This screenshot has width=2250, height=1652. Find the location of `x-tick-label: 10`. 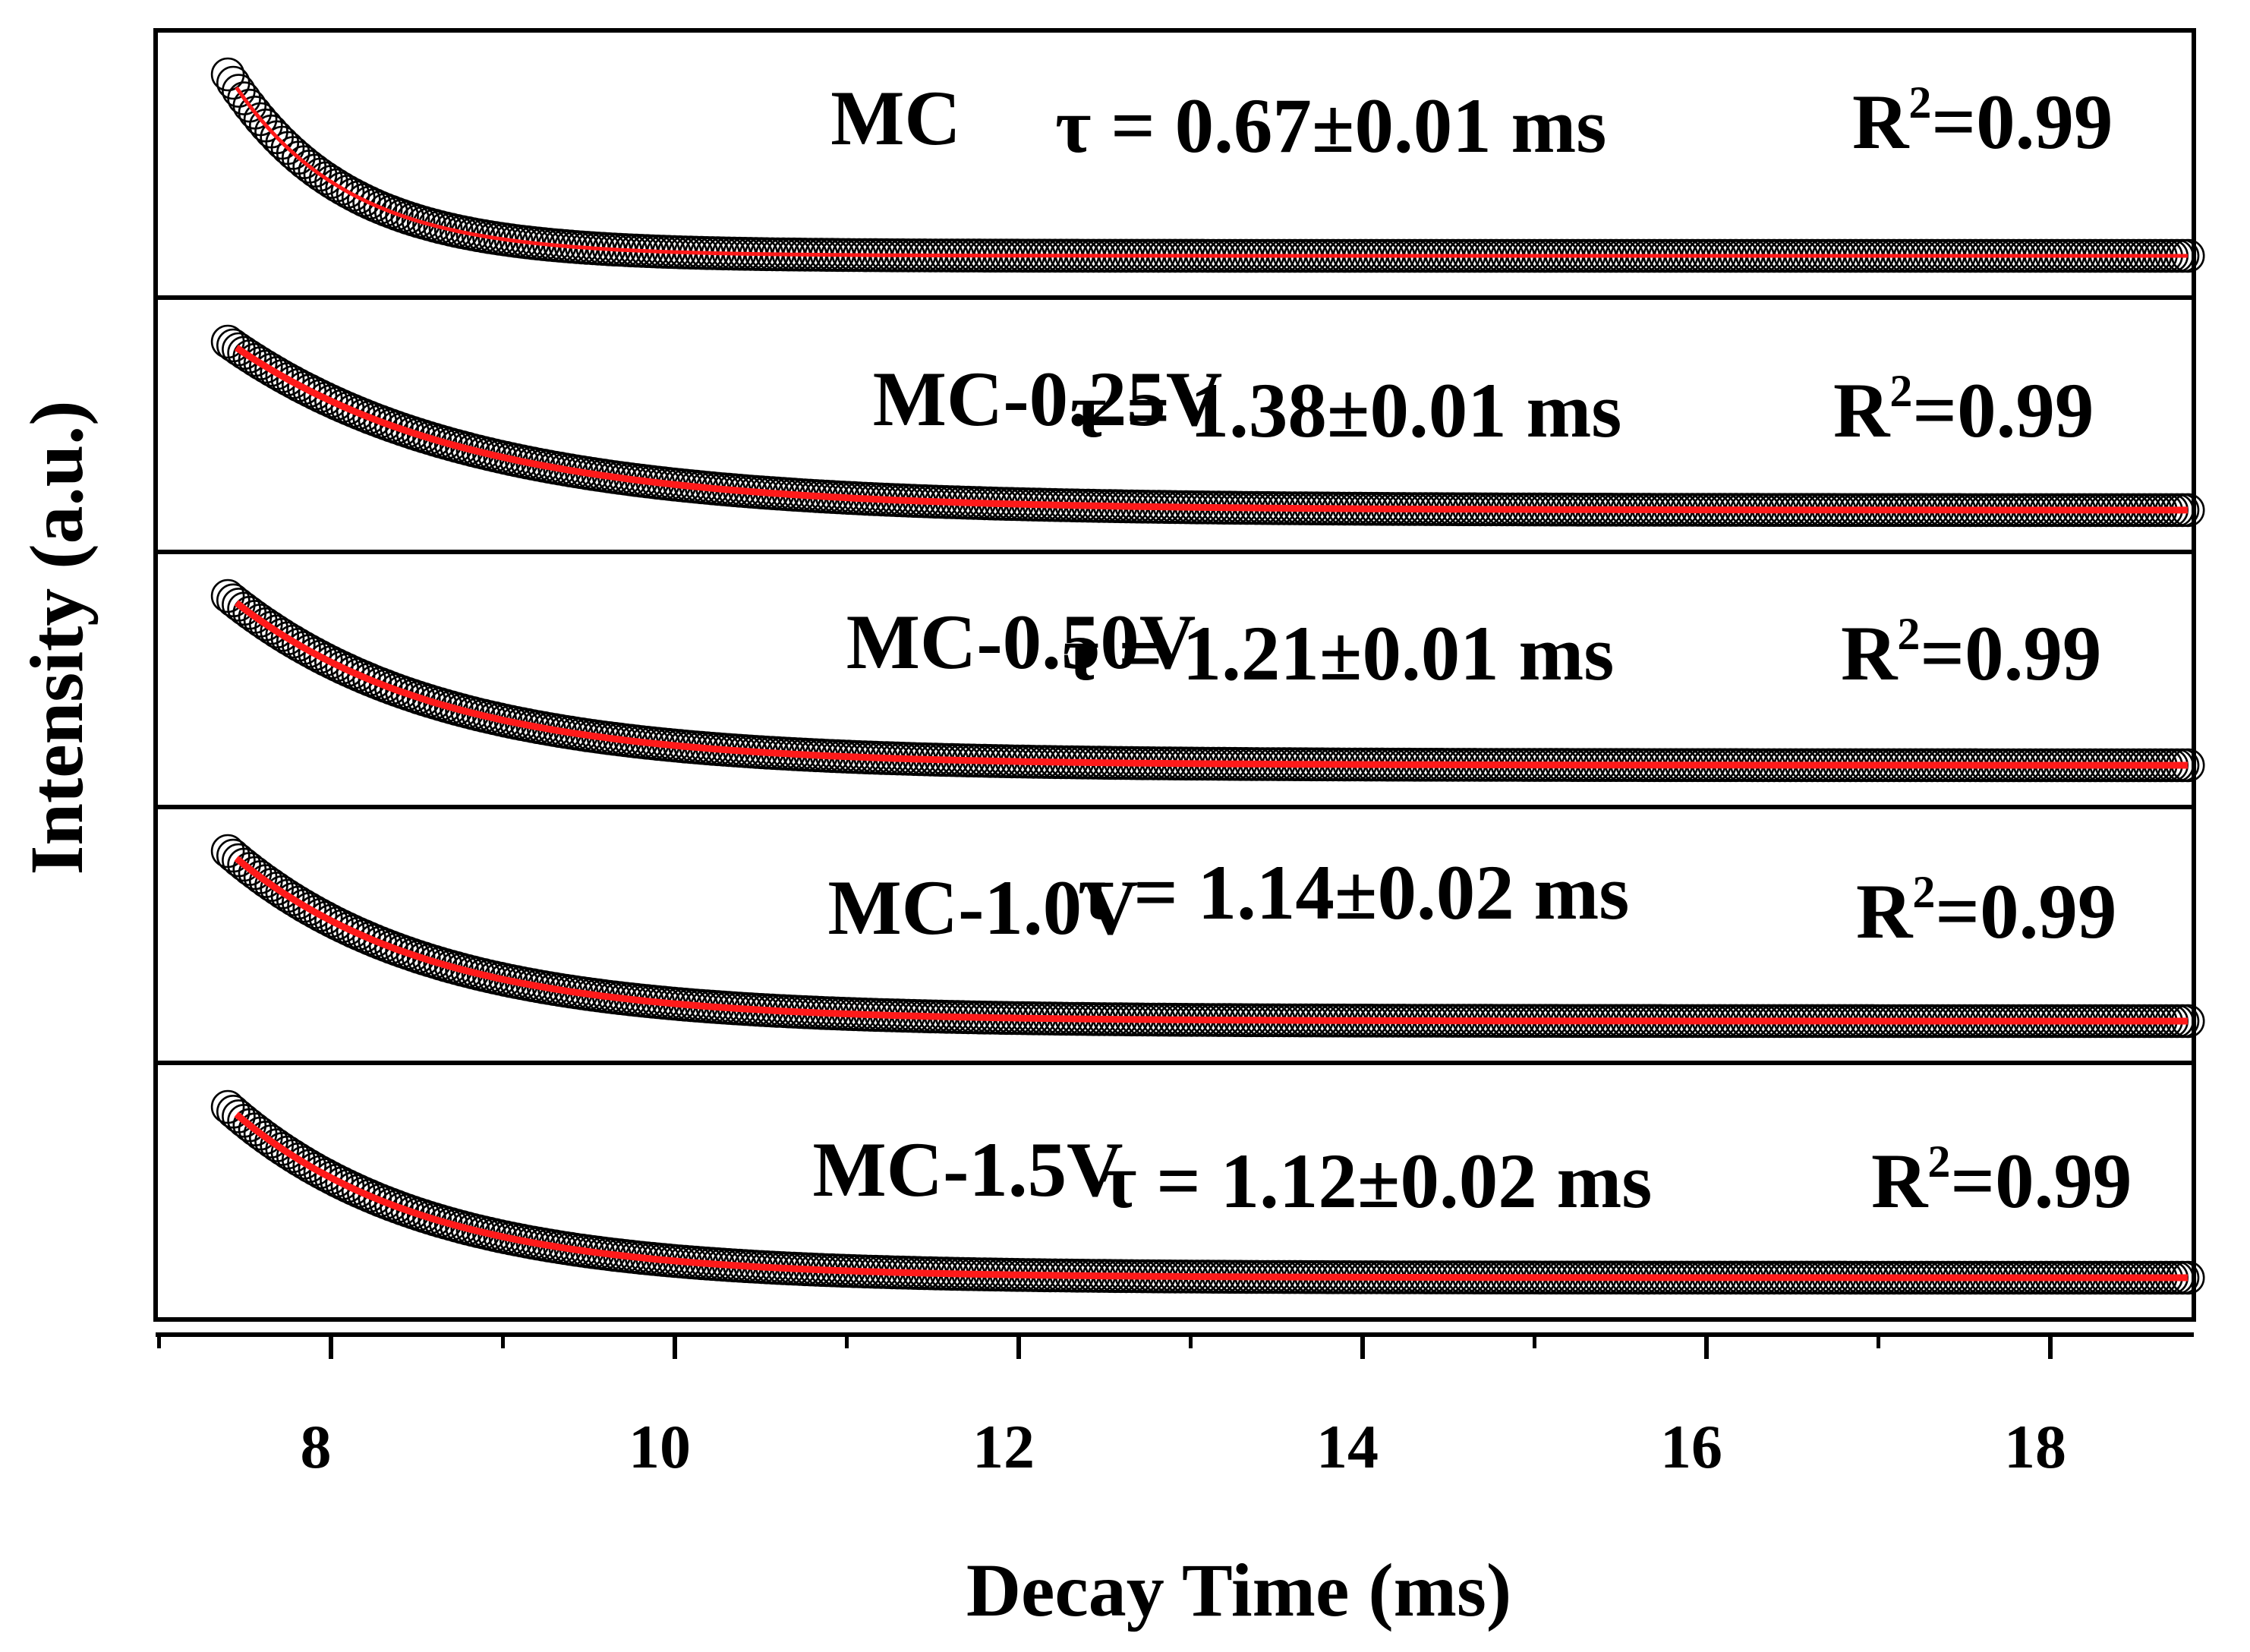

x-tick-label: 10 is located at coordinates (660, 1446).